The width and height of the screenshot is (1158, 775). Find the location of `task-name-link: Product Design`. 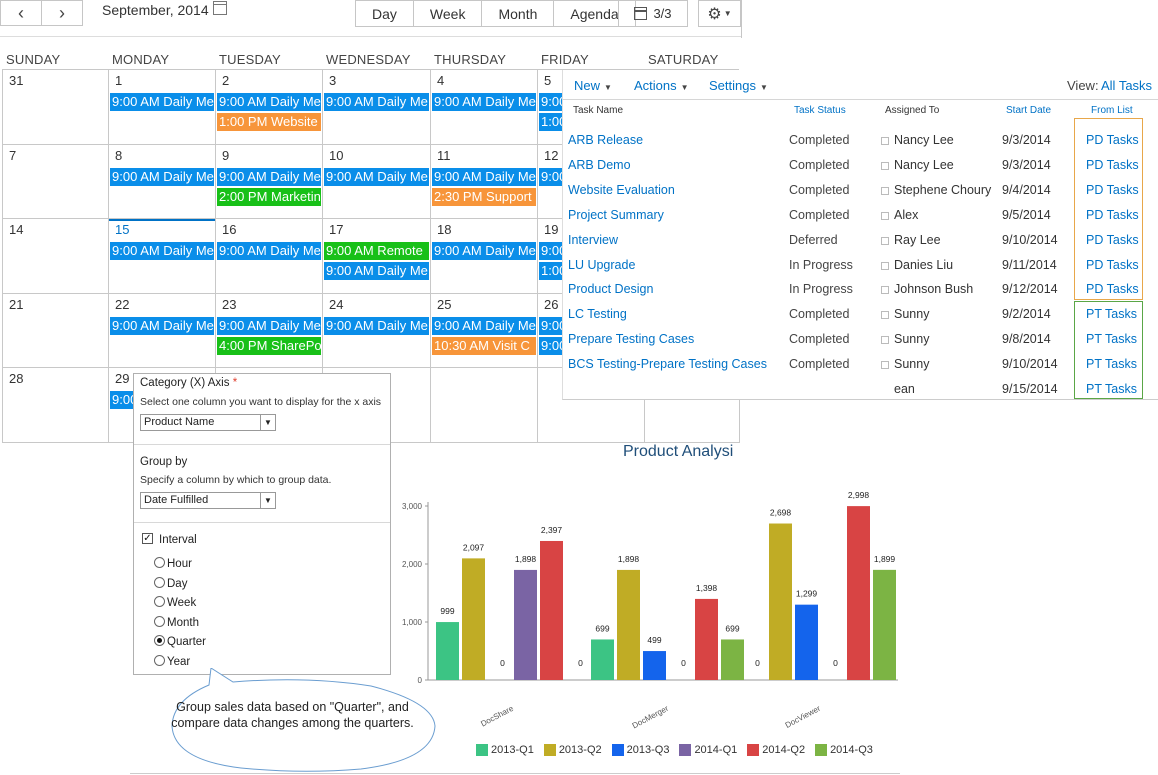

task-name-link: Product Design is located at coordinates (611, 289).